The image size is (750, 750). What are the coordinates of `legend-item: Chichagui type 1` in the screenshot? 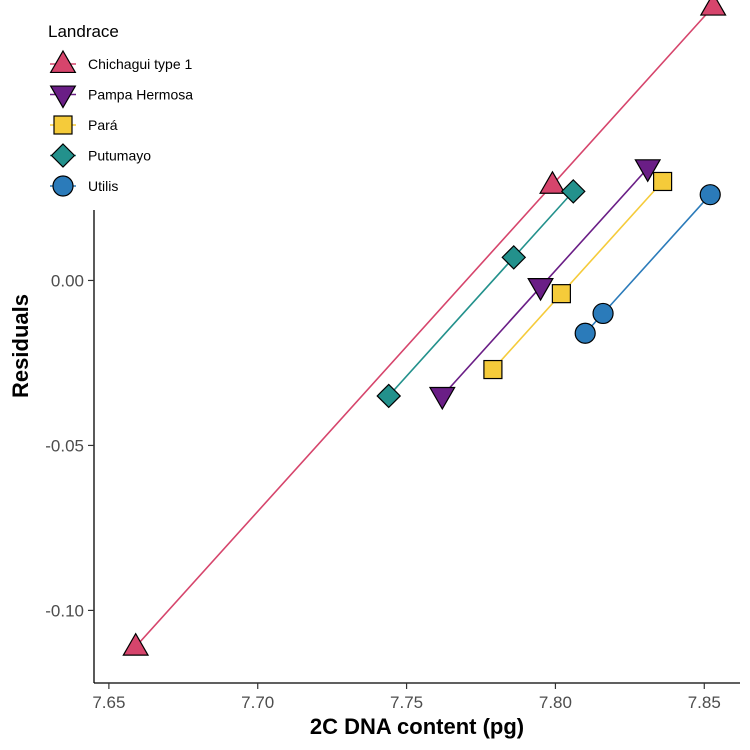 It's located at (121, 61).